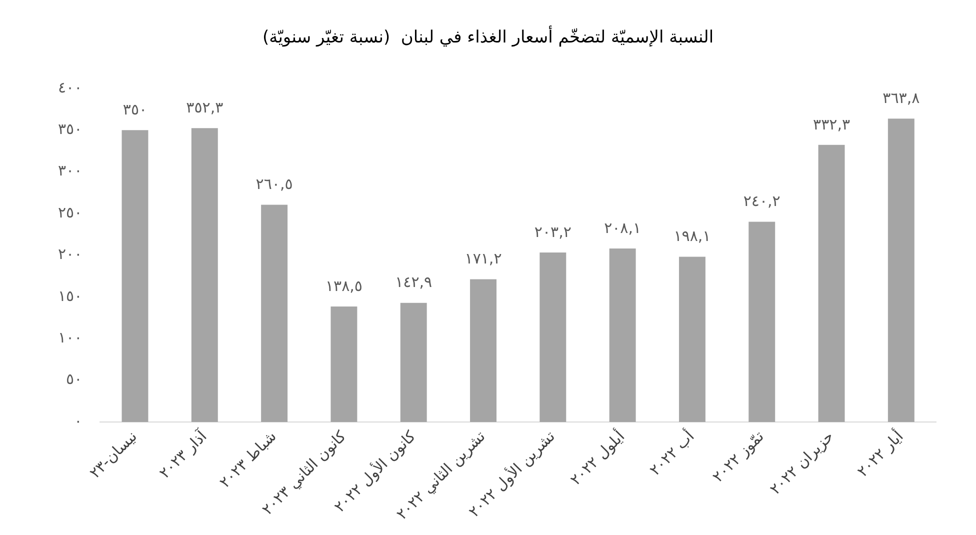 This screenshot has height=535, width=976. I want to click on y-tick-label: ٢٥٠, so click(70, 212).